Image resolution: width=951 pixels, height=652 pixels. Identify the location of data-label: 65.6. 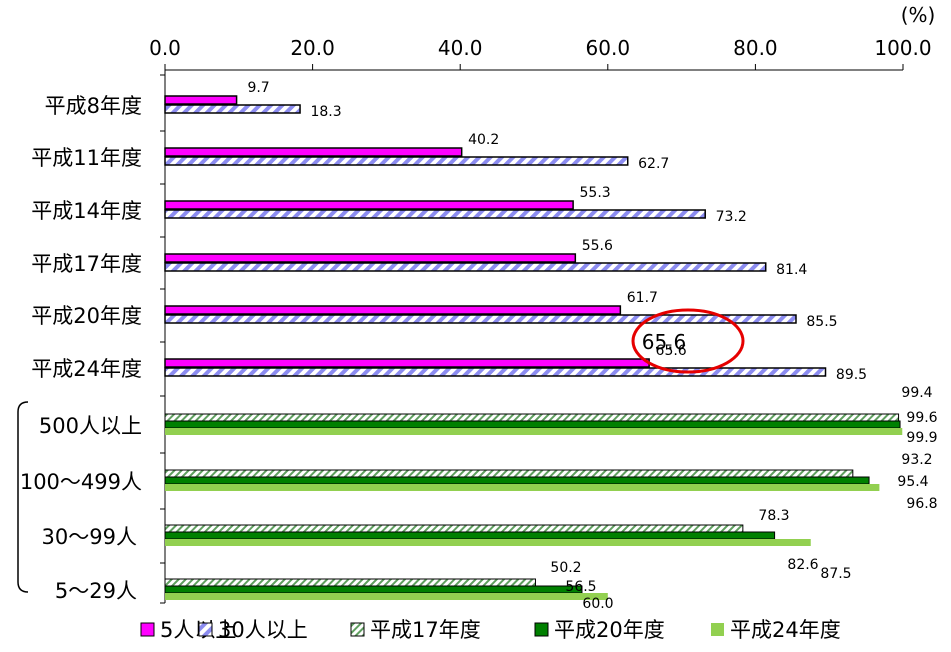
(671, 351).